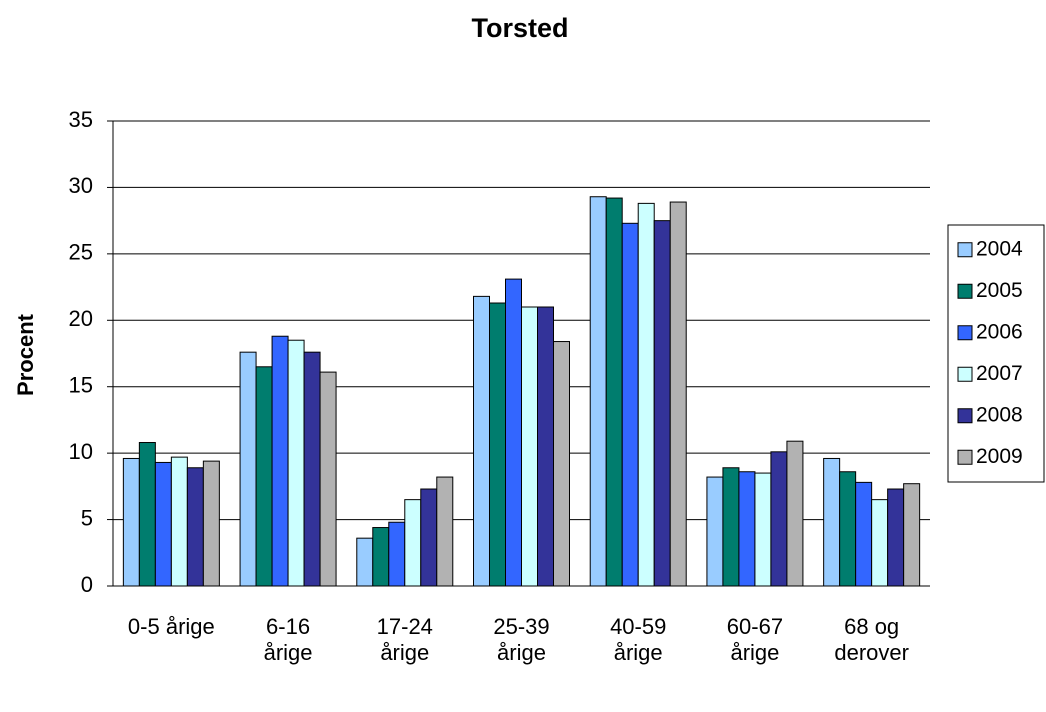 The image size is (1046, 712). What do you see at coordinates (999, 331) in the screenshot?
I see `legend-label: 2006` at bounding box center [999, 331].